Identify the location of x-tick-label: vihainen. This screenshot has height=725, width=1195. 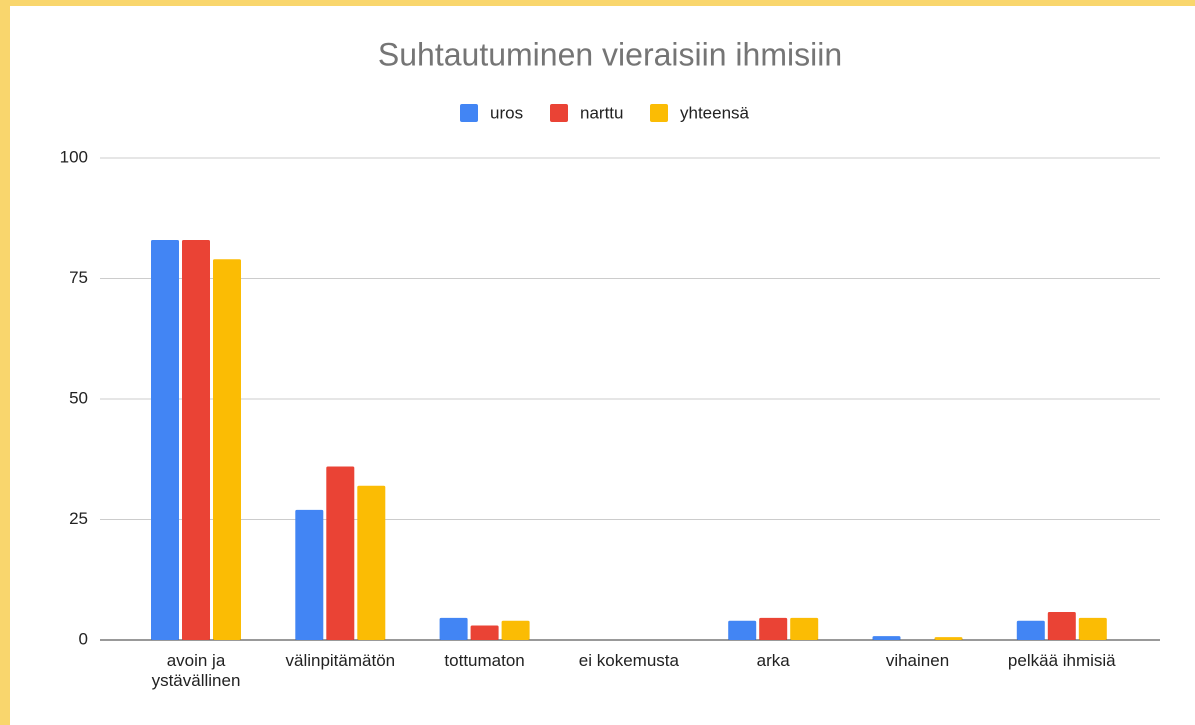
(917, 660).